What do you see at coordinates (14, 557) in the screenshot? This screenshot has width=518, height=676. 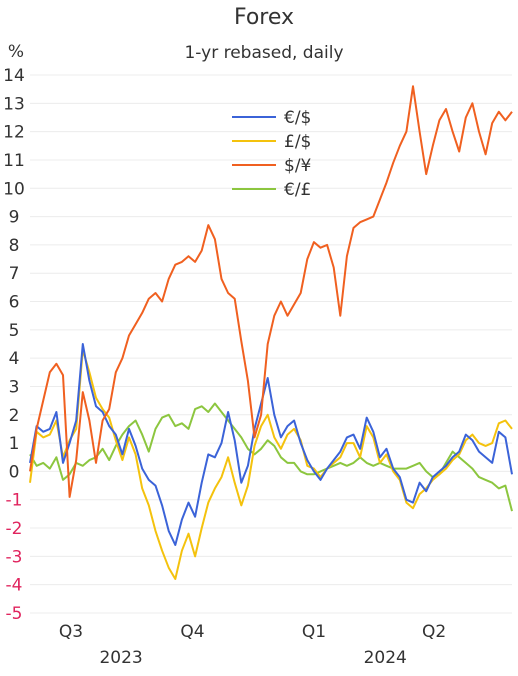 I see `y-tick-label: -3` at bounding box center [14, 557].